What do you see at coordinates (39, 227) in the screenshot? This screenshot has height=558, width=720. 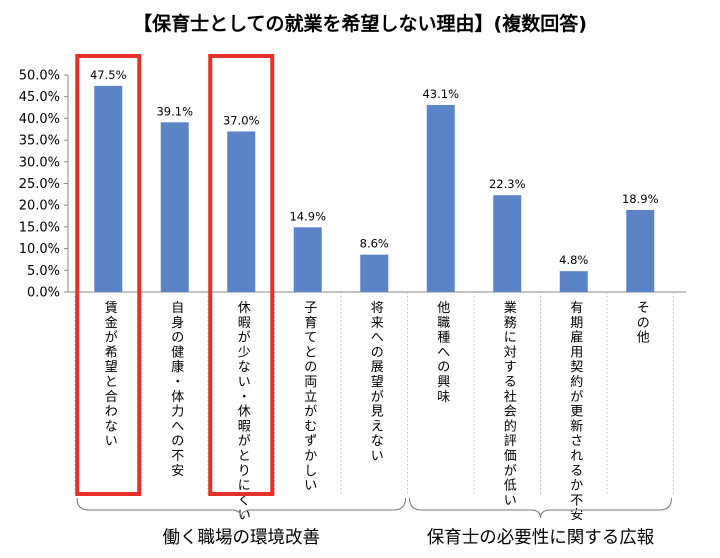 I see `y-tick-label: 15.0%` at bounding box center [39, 227].